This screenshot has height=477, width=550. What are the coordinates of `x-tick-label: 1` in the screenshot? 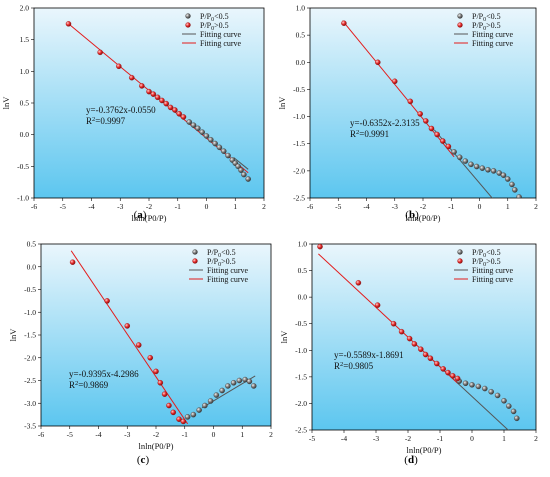 It's located at (504, 438).